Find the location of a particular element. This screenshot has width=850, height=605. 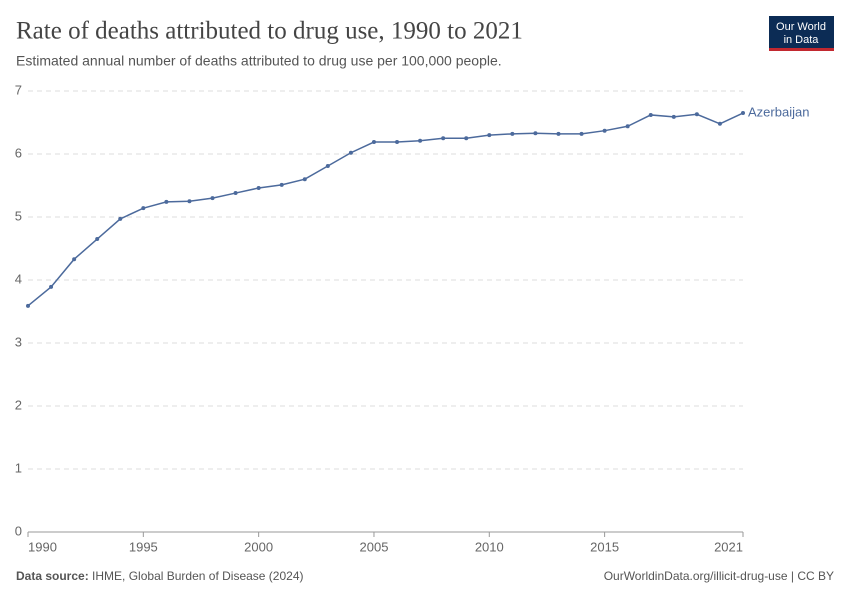

logo: Our World in Data is located at coordinates (801, 33).